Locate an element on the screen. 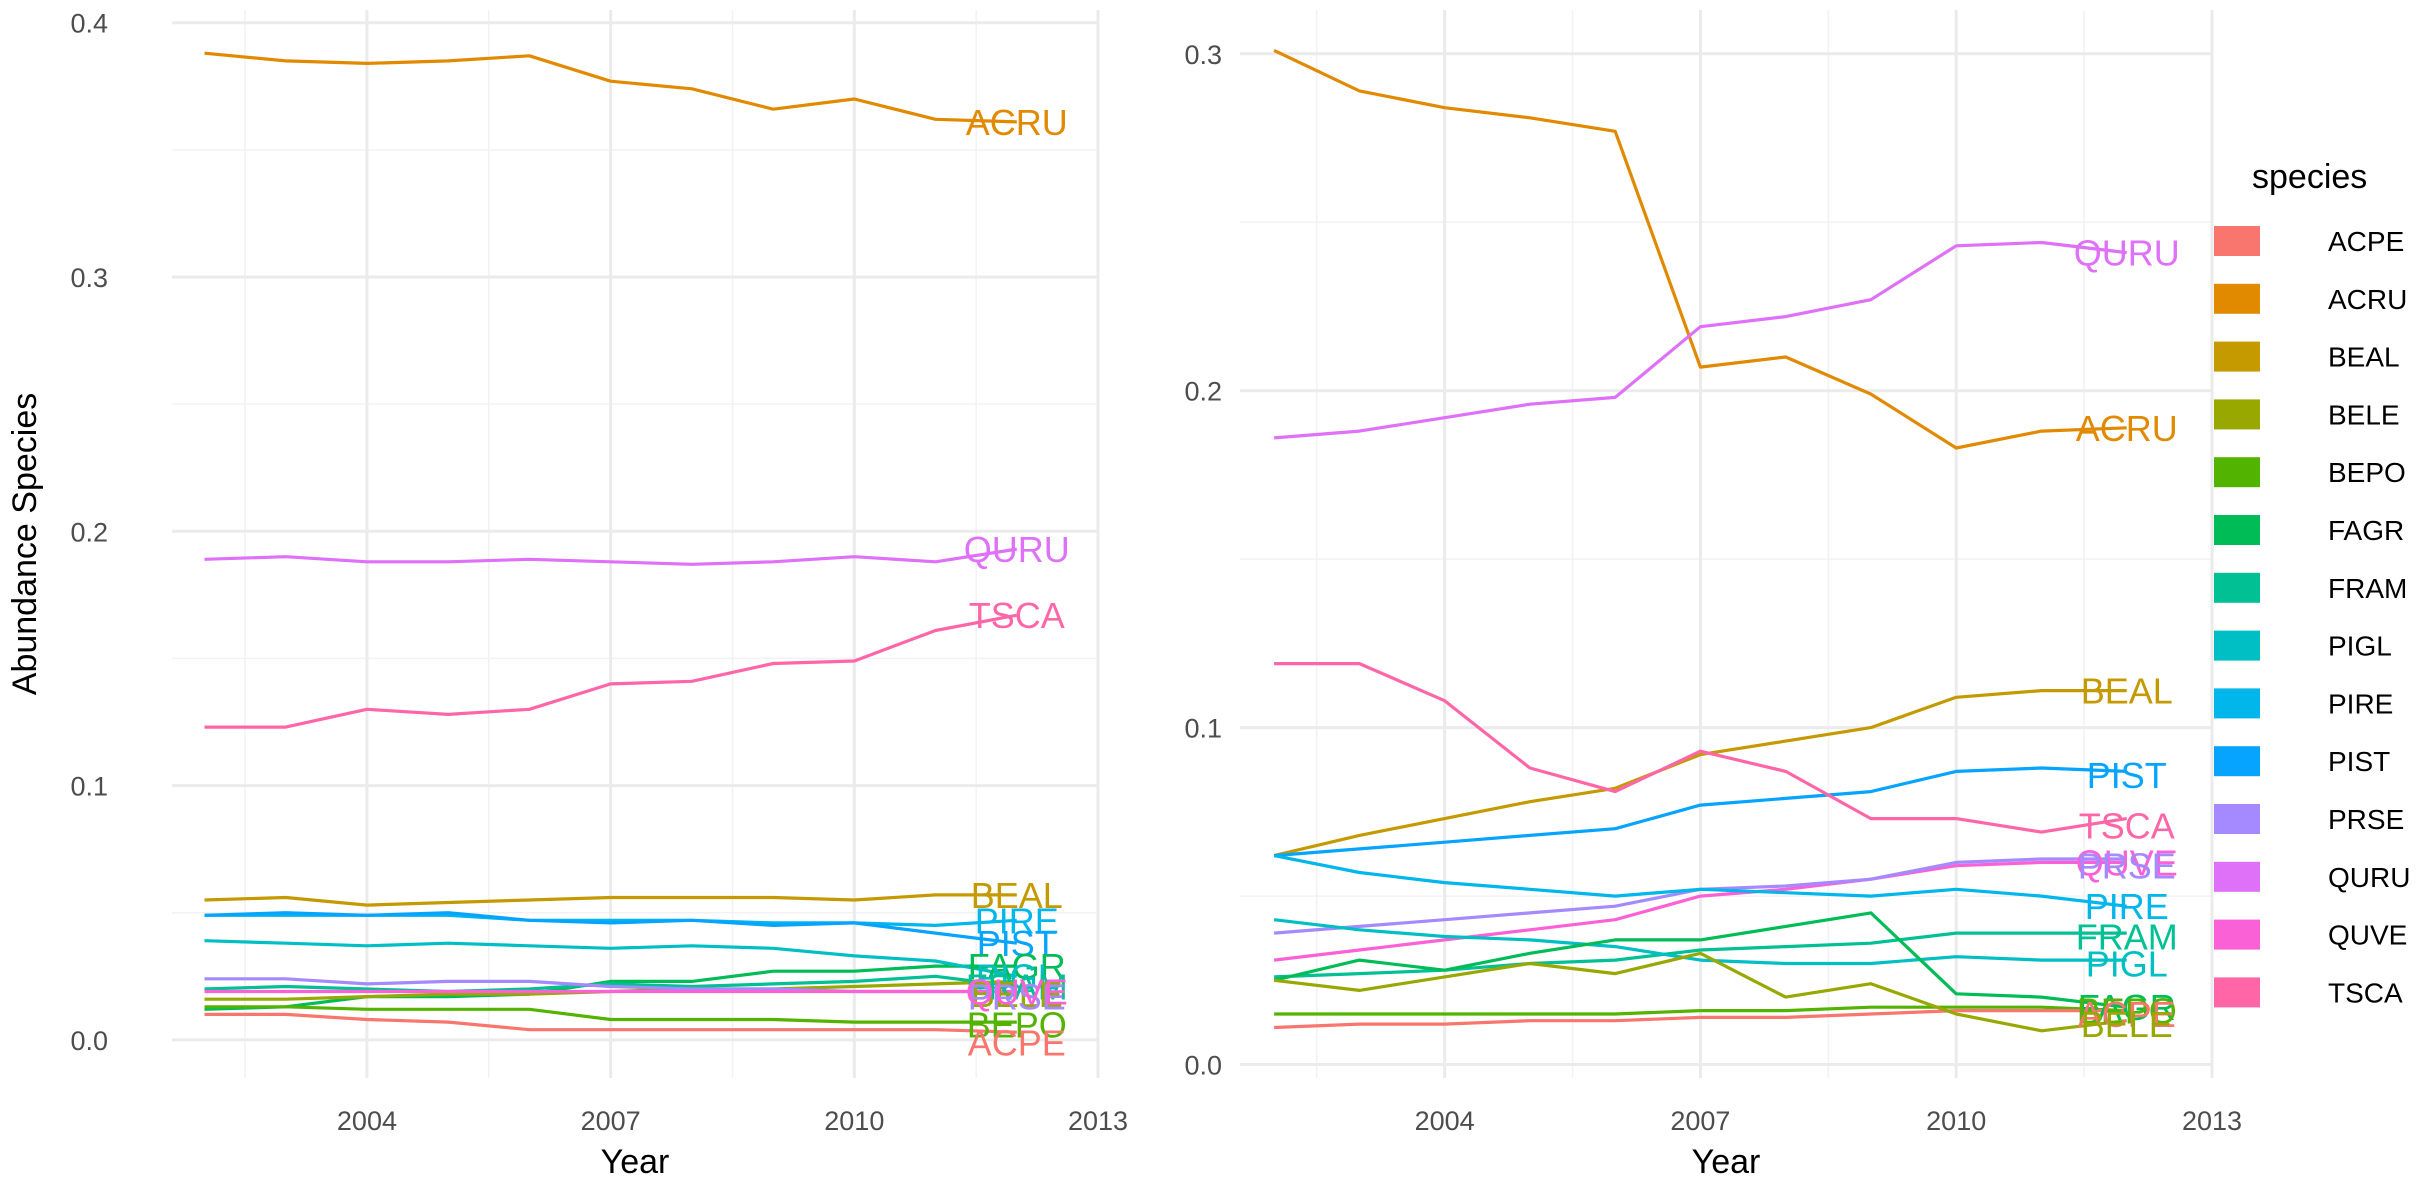 The image size is (2436, 1198). y-tick-label: 0.4 is located at coordinates (89, 24).